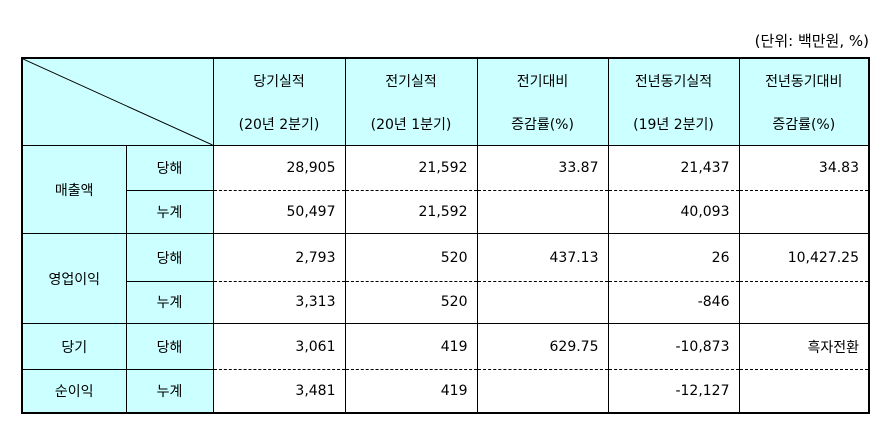 Image resolution: width=889 pixels, height=423 pixels. Describe the element at coordinates (542, 80) in the screenshot. I see `col-header-qoq-rate: 전기대비` at that location.